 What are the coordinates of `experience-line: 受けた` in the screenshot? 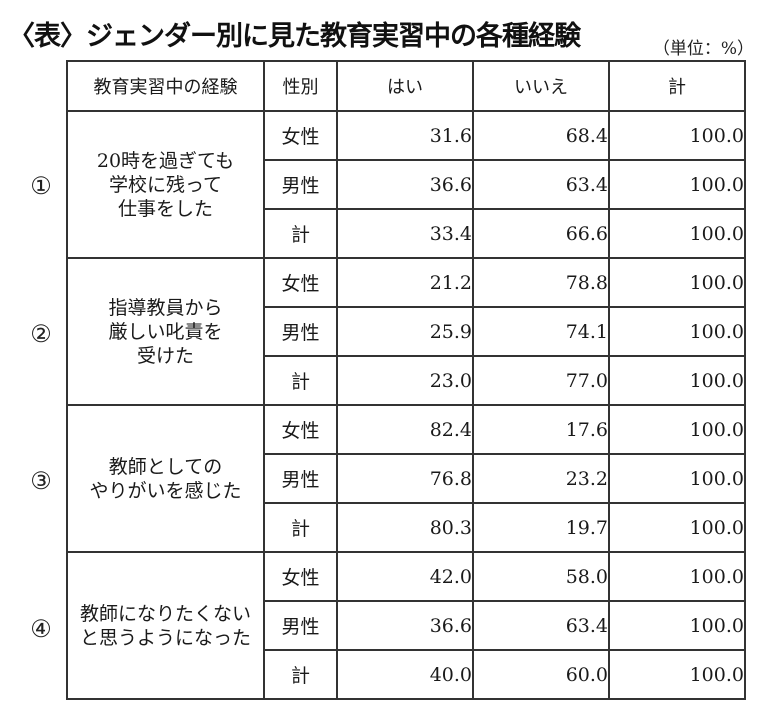 It's located at (165, 355).